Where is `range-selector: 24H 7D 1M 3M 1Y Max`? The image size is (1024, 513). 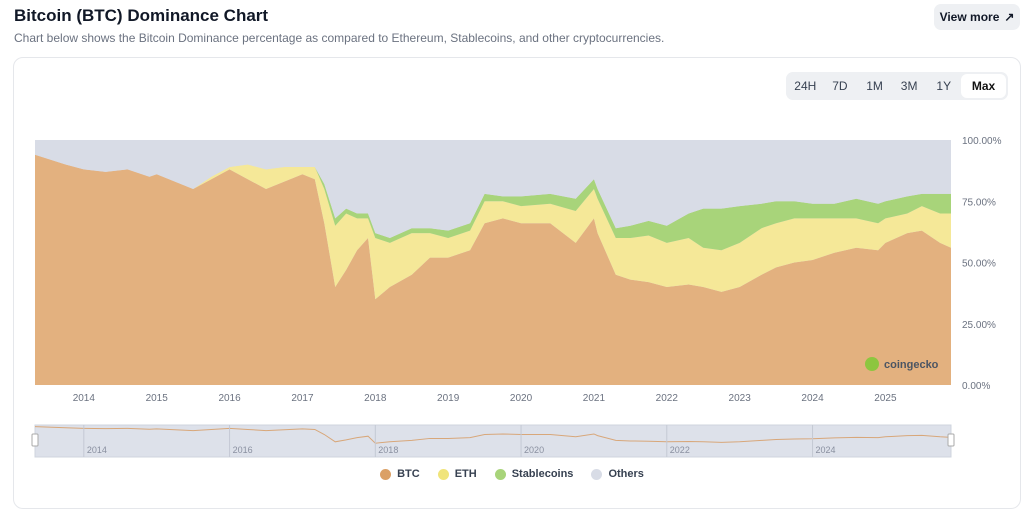
range-selector: 24H 7D 1M 3M 1Y Max is located at coordinates (897, 86).